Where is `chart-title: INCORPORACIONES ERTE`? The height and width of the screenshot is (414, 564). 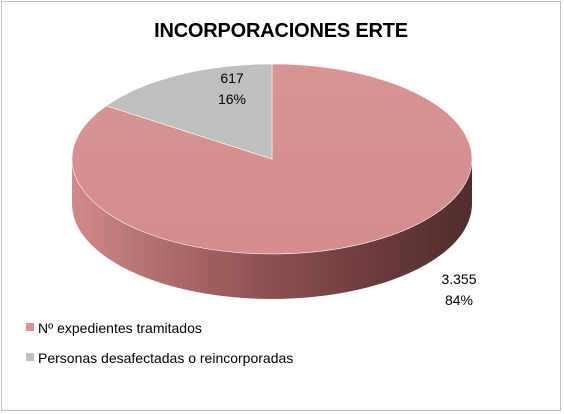 chart-title: INCORPORACIONES ERTE is located at coordinates (281, 31).